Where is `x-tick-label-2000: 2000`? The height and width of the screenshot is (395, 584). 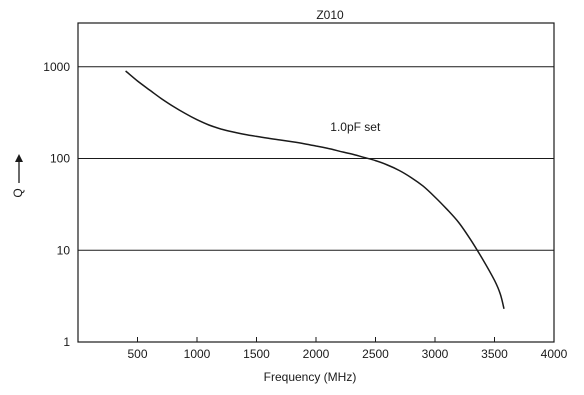 x-tick-label-2000: 2000 is located at coordinates (316, 354).